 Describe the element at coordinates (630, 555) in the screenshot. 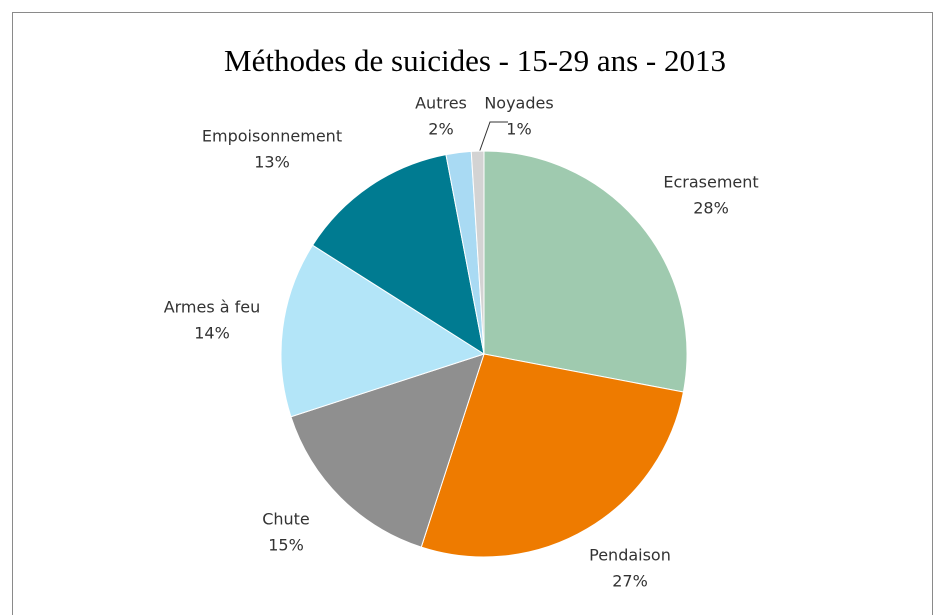

I see `slice-label: Pendaison` at that location.